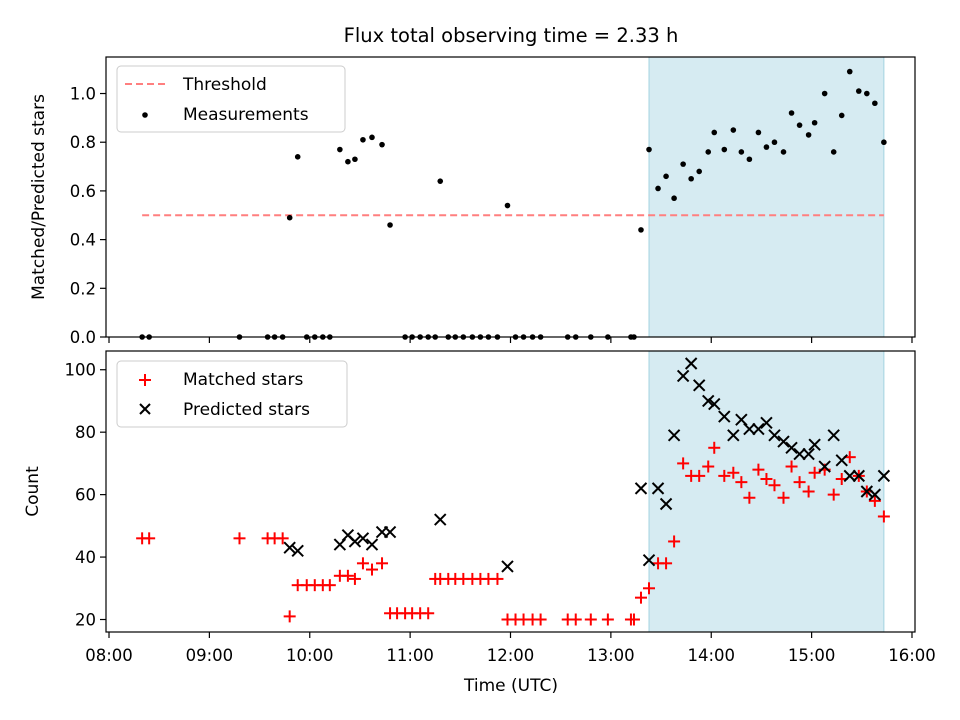  Describe the element at coordinates (511, 655) in the screenshot. I see `x-tick-label: 12:00` at that location.